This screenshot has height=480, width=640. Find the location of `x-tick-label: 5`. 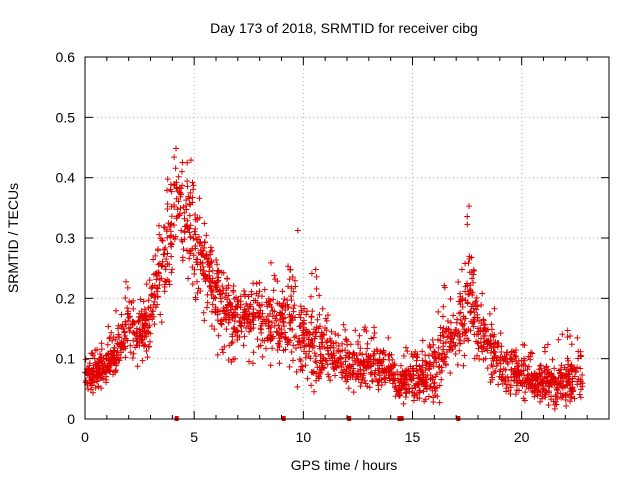

x-tick-label: 5 is located at coordinates (194, 437).